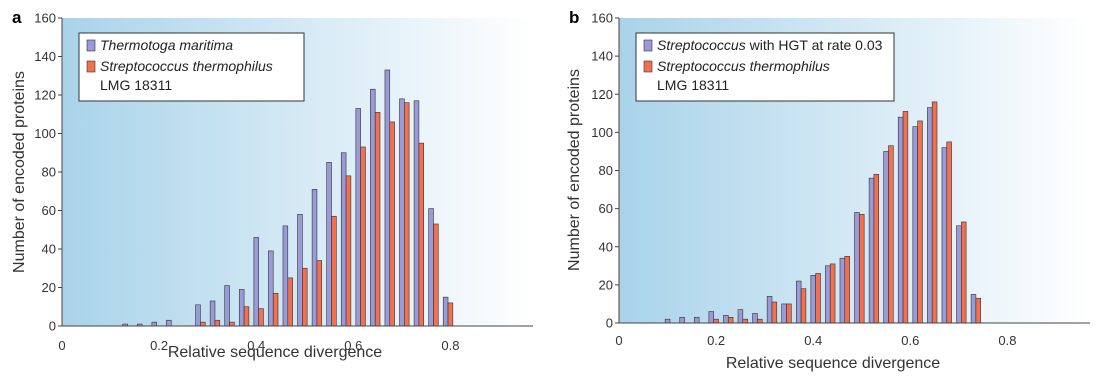  What do you see at coordinates (191, 67) in the screenshot?
I see `legend-box` at bounding box center [191, 67].